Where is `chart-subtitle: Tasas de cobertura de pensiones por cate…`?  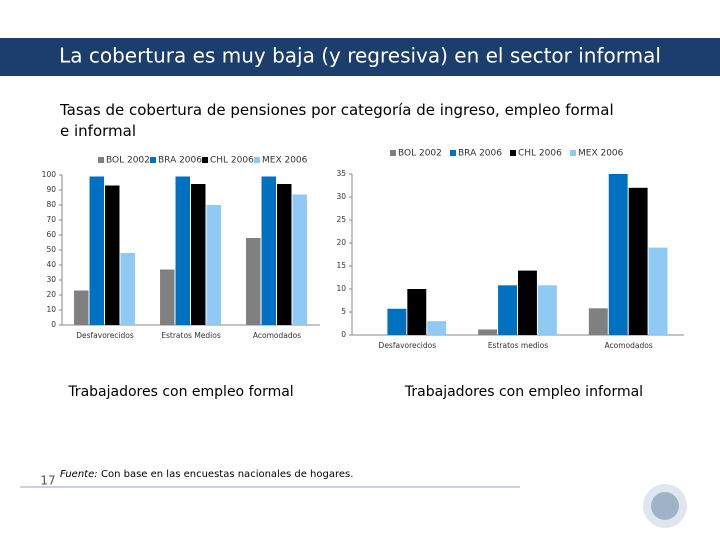
chart-subtitle: Tasas de cobertura de pensiones por cate… is located at coordinates (337, 120).